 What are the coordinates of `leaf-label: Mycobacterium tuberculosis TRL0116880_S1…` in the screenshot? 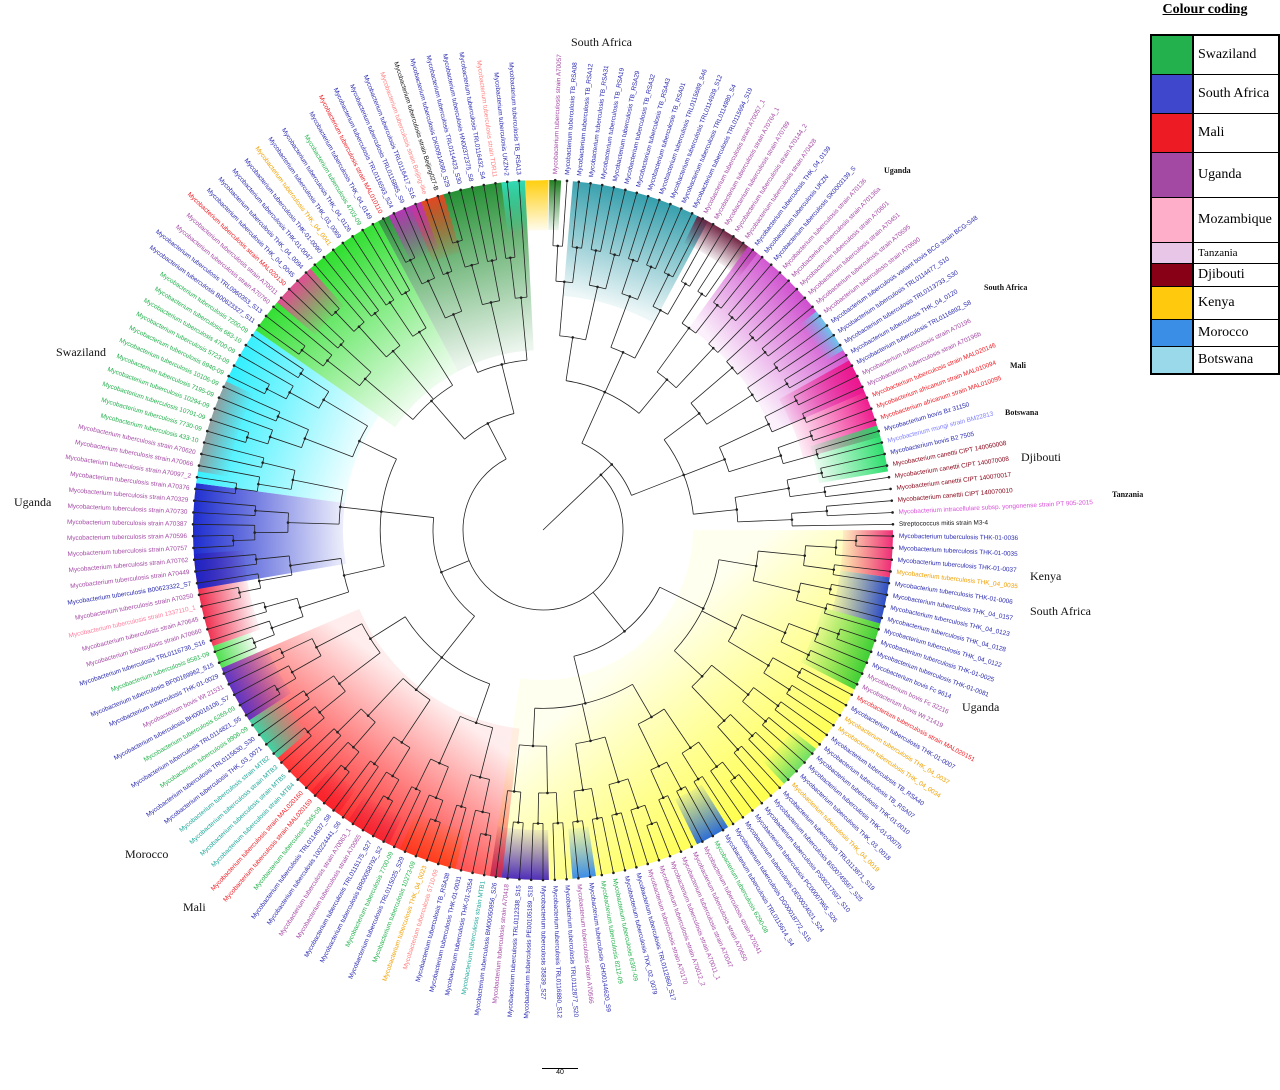 It's located at (556, 952).